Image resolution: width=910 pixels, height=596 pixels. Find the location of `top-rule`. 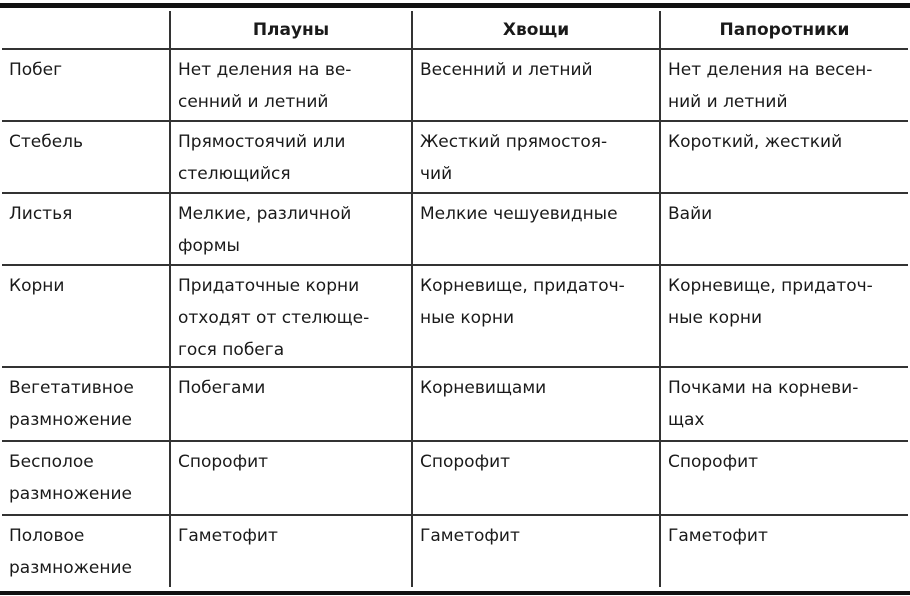

top-rule is located at coordinates (455, 5).